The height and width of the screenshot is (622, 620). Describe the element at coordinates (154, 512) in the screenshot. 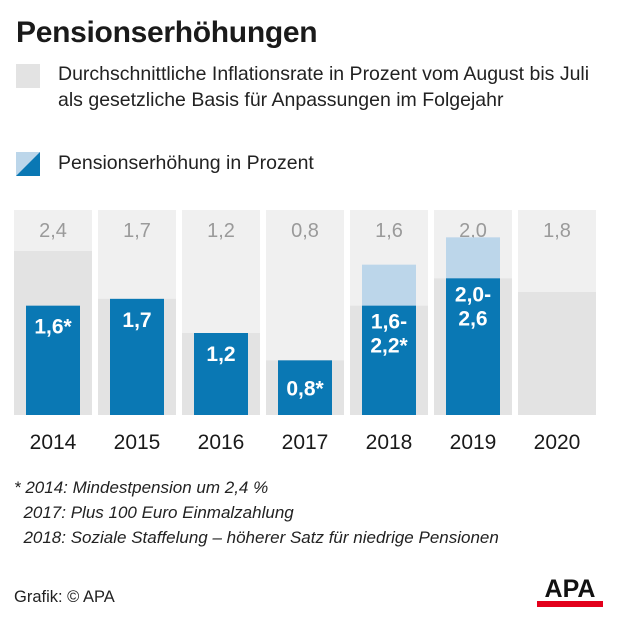

I see `footnote-2: 2017: Plus 100 Euro Einmalzahlung` at that location.